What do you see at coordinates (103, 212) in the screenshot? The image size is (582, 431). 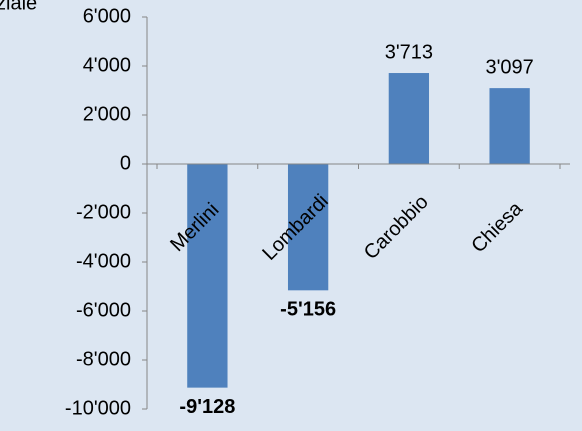 I see `y-tick-label: -2'000` at bounding box center [103, 212].